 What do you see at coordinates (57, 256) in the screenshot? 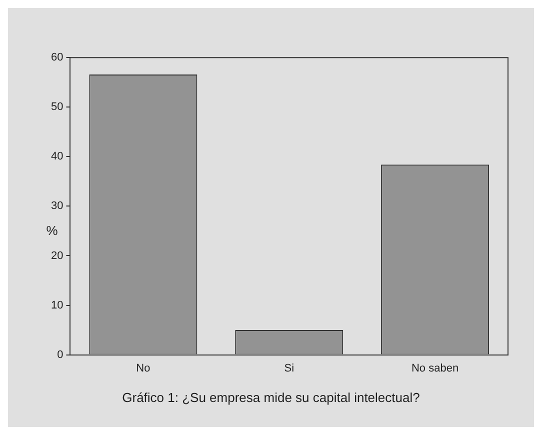
I see `y-tick-label: 20` at bounding box center [57, 256].